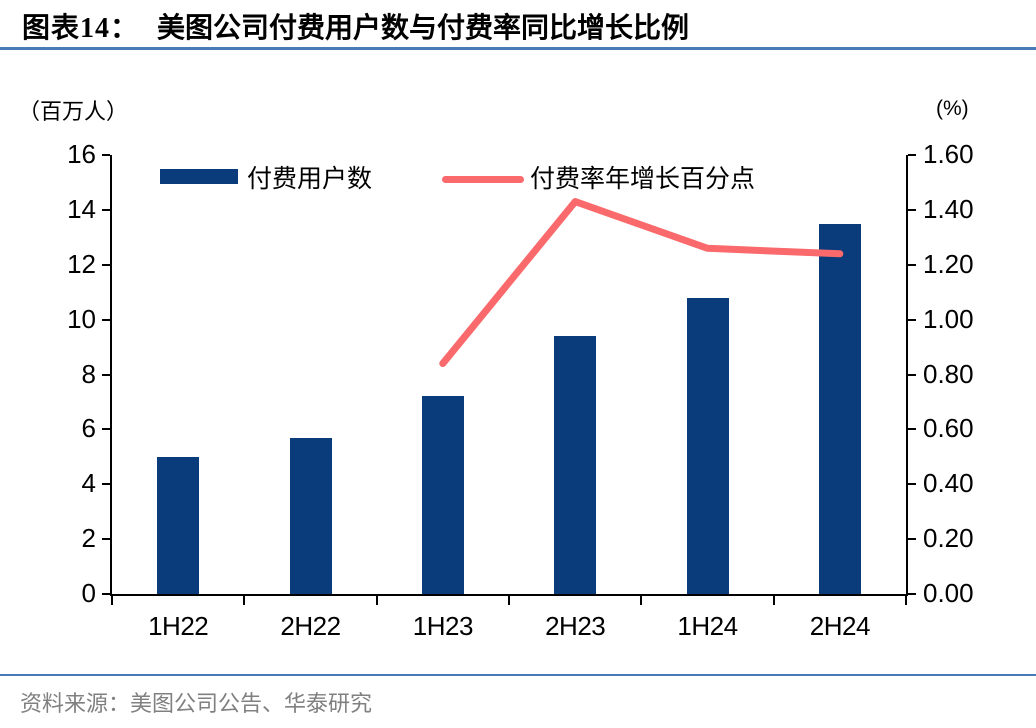 The height and width of the screenshot is (728, 1036). Describe the element at coordinates (88, 483) in the screenshot. I see `y-left-tick-label: 4` at that location.